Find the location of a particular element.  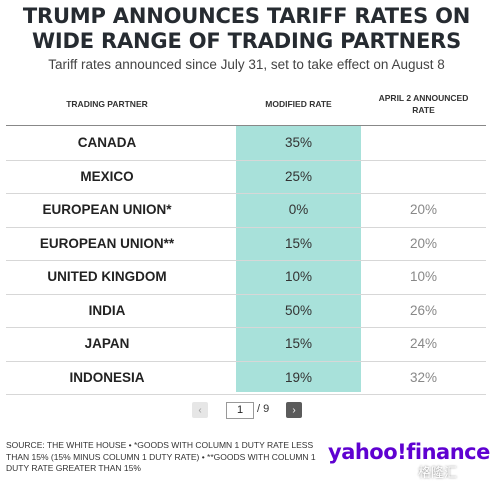

modified-rate-highlight is located at coordinates (298, 259).